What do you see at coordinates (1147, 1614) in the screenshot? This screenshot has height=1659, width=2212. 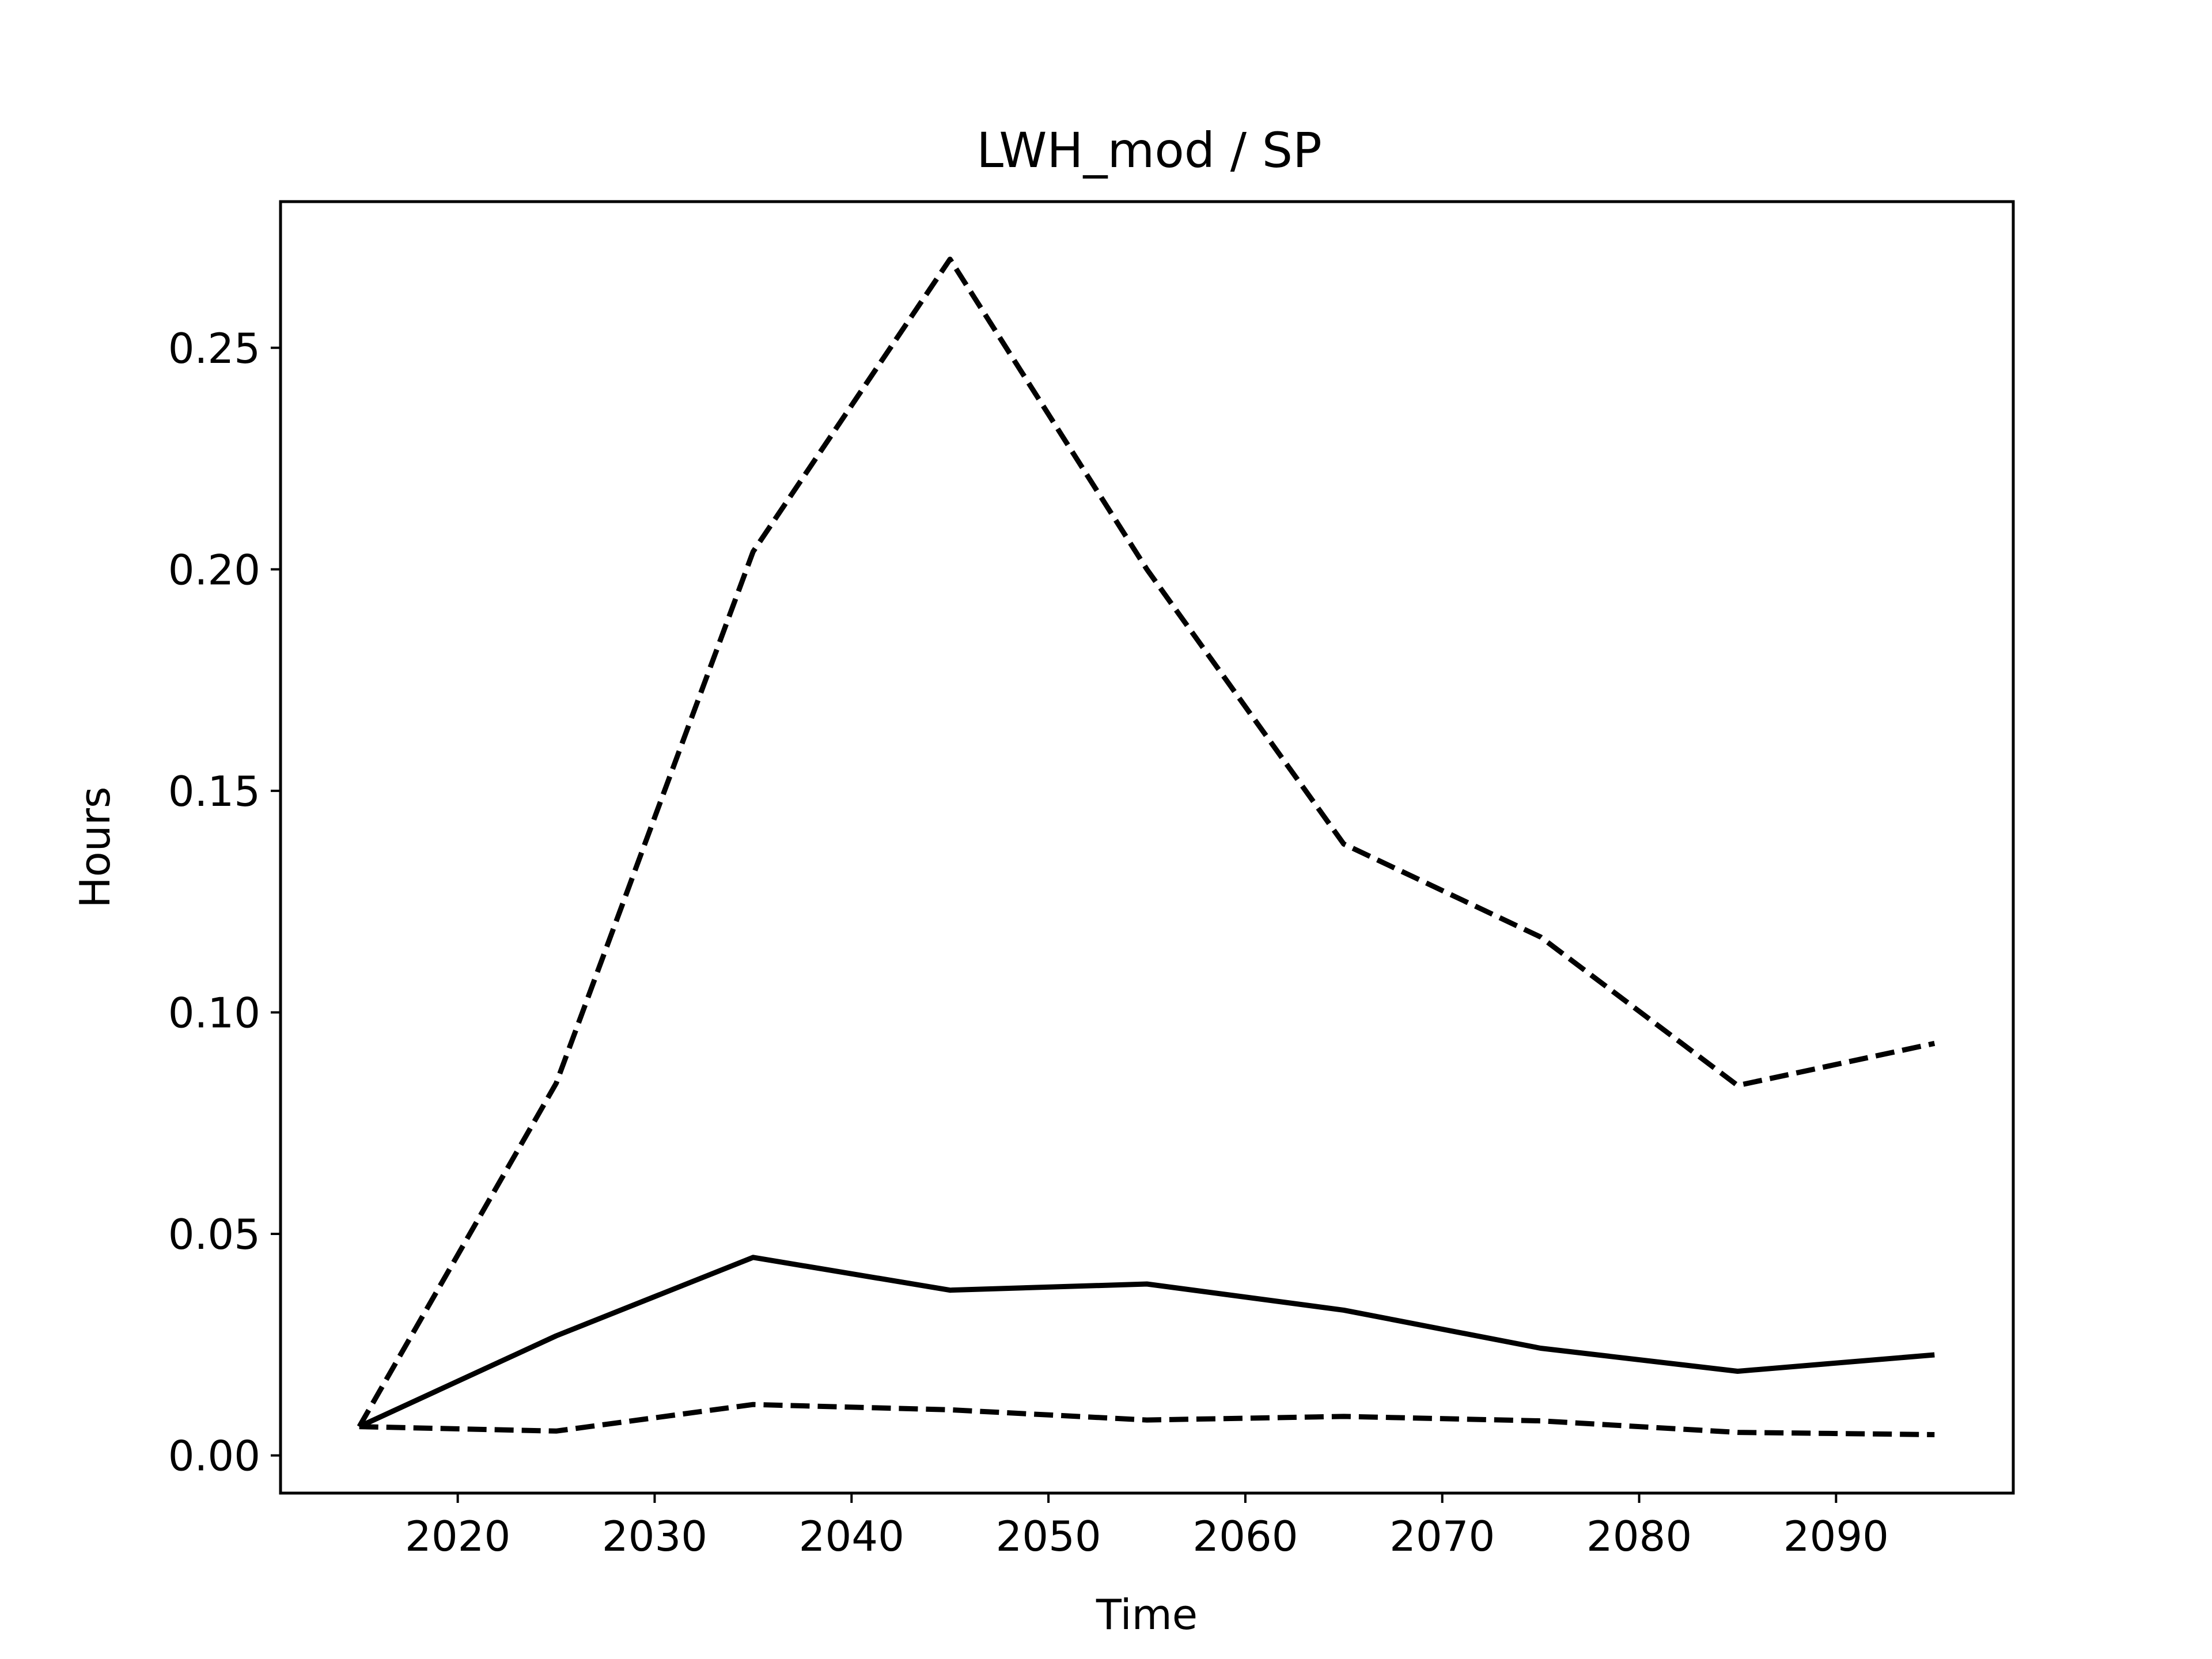 I see `x-axis-label: Time` at bounding box center [1147, 1614].